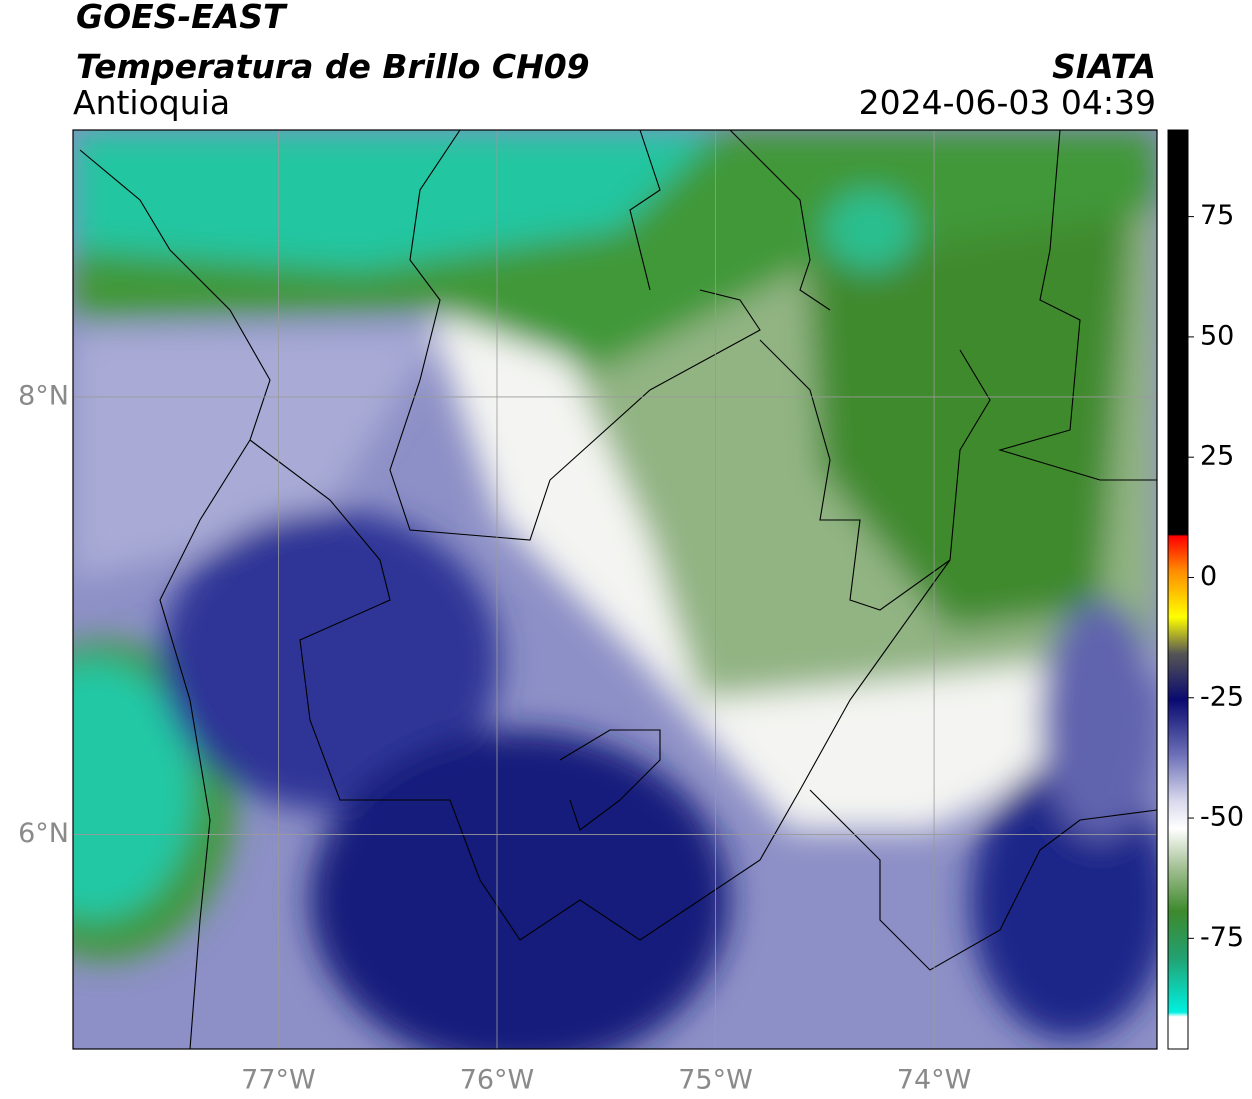 The image size is (1252, 1099). What do you see at coordinates (151, 102) in the screenshot?
I see `region-label: Antioquia` at bounding box center [151, 102].